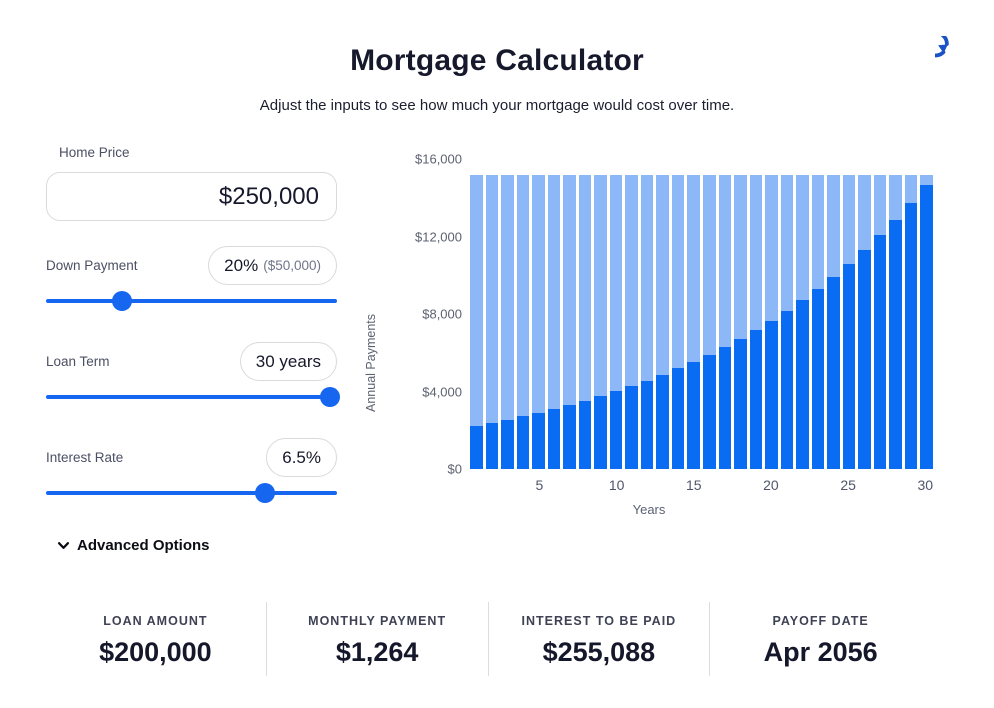 The width and height of the screenshot is (994, 708). Describe the element at coordinates (693, 485) in the screenshot. I see `x-tick-label: 15` at that location.